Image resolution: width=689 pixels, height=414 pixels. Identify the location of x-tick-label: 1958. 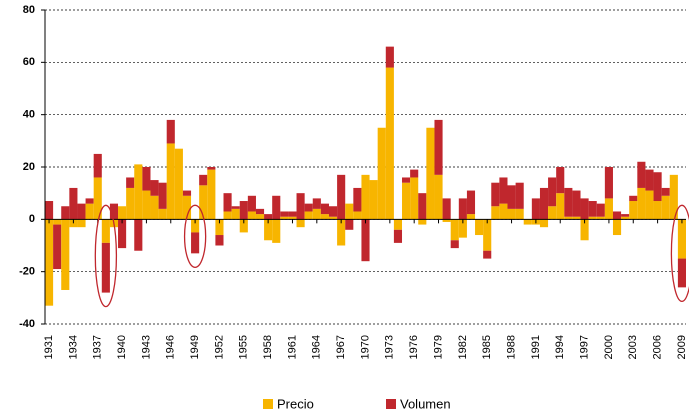
(268, 347).